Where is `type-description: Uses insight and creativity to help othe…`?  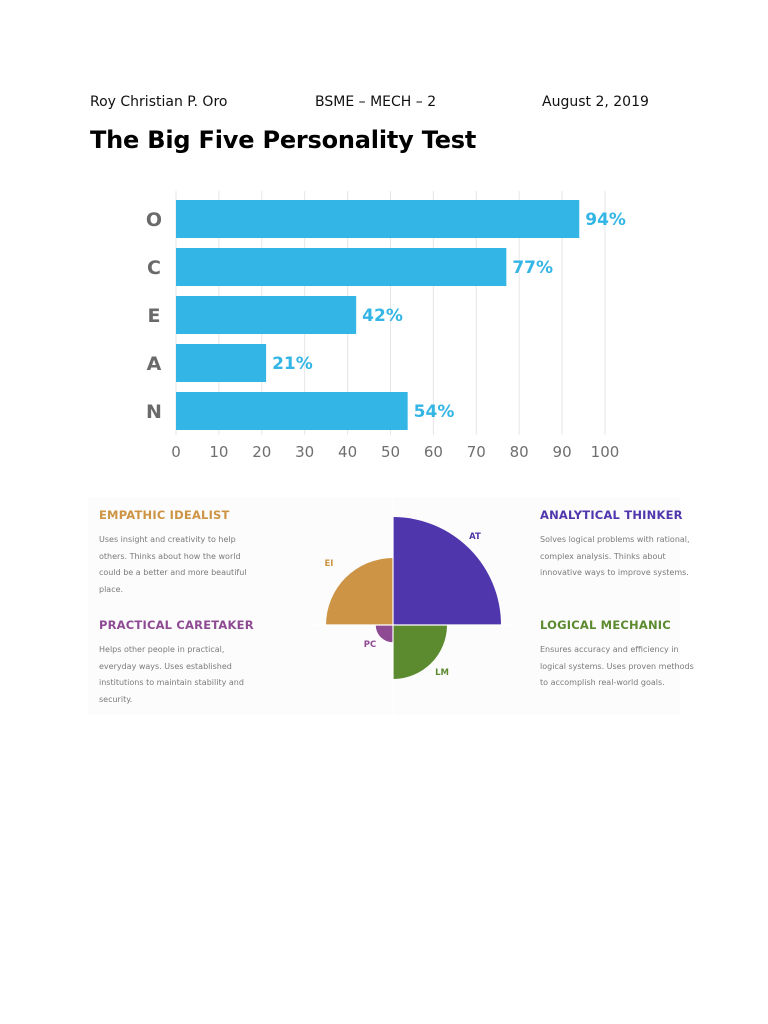 type-description: Uses insight and creativity to help othe… is located at coordinates (173, 564).